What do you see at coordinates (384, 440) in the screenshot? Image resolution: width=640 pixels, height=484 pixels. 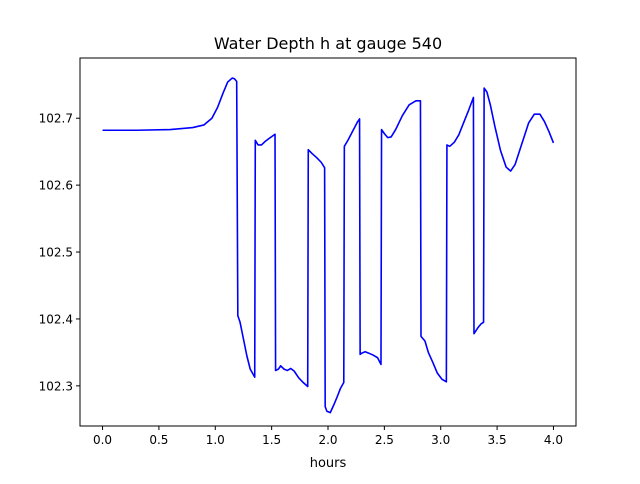 I see `x-tick-label: 2.5` at bounding box center [384, 440].